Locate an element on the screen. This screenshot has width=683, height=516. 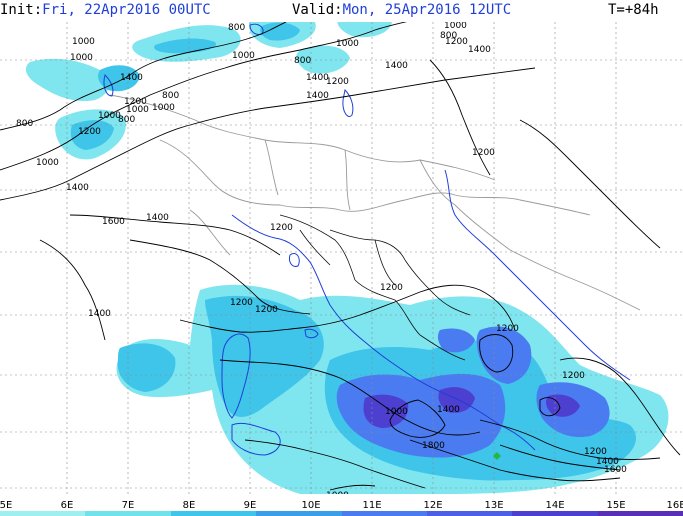
valid-time: Valid:Mon, 25Apr2016 12UTC is located at coordinates (401, 10).